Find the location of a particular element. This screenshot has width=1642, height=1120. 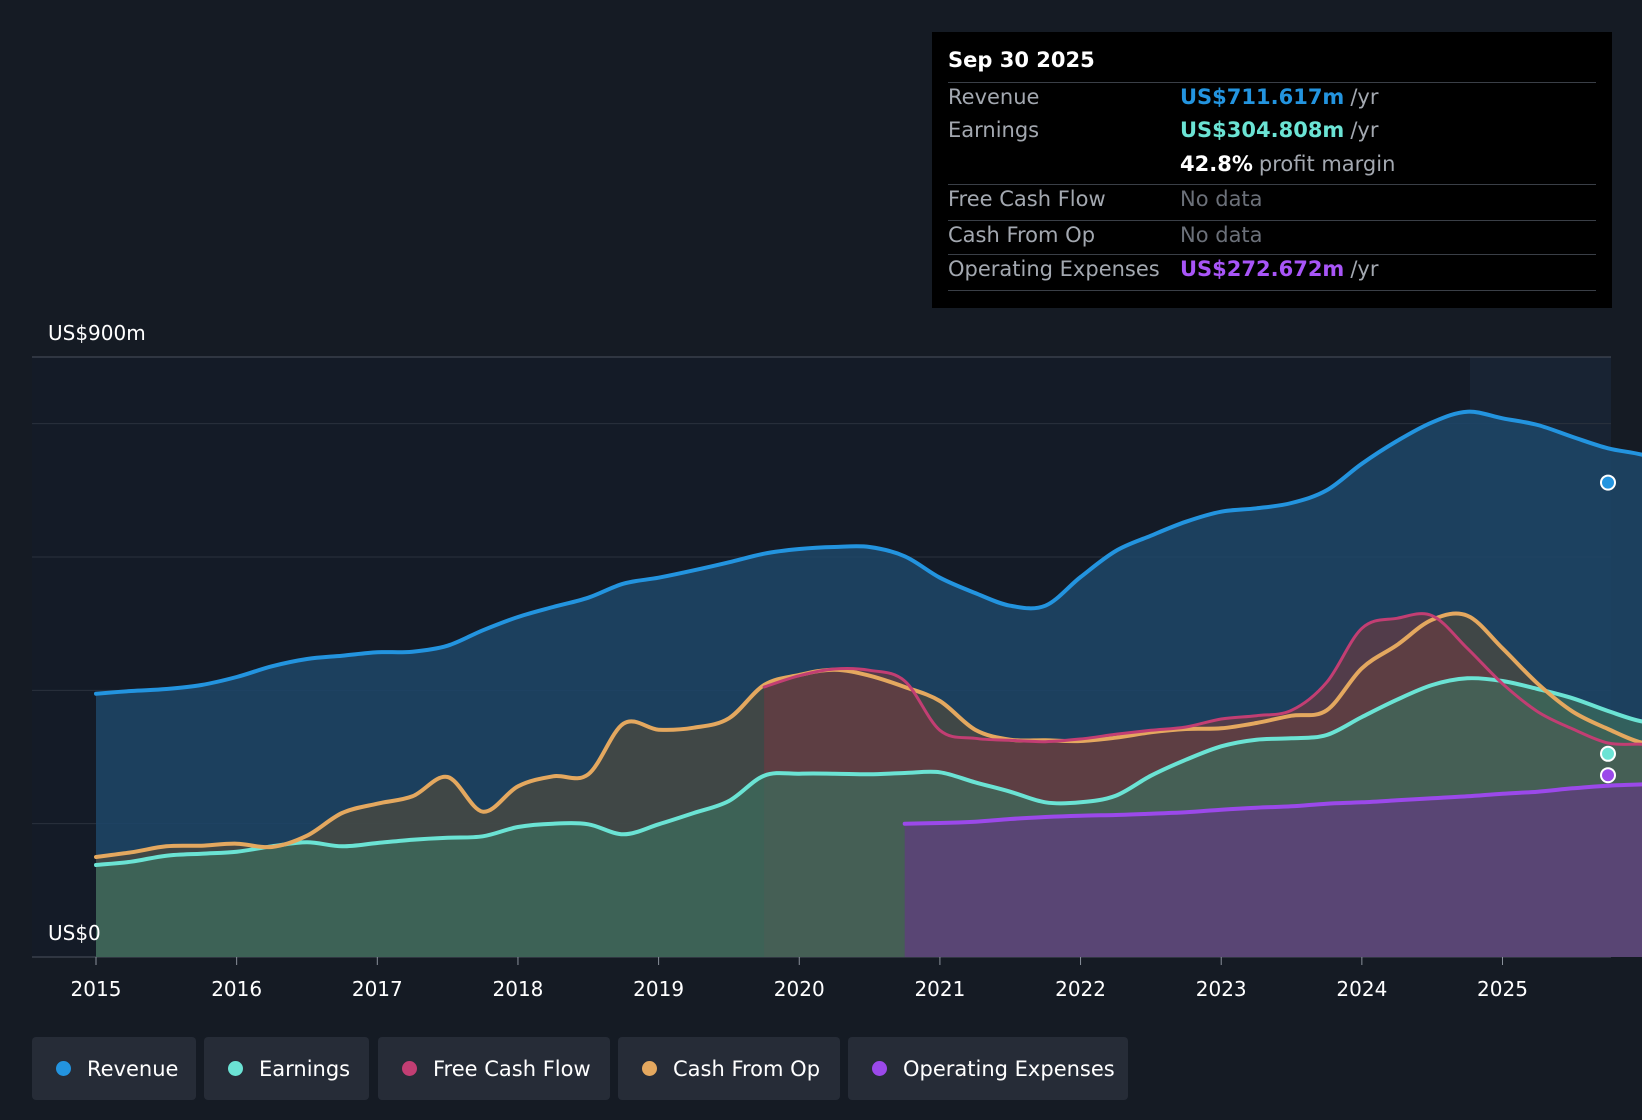

legend-dot-operating-expenses is located at coordinates (879, 1068).